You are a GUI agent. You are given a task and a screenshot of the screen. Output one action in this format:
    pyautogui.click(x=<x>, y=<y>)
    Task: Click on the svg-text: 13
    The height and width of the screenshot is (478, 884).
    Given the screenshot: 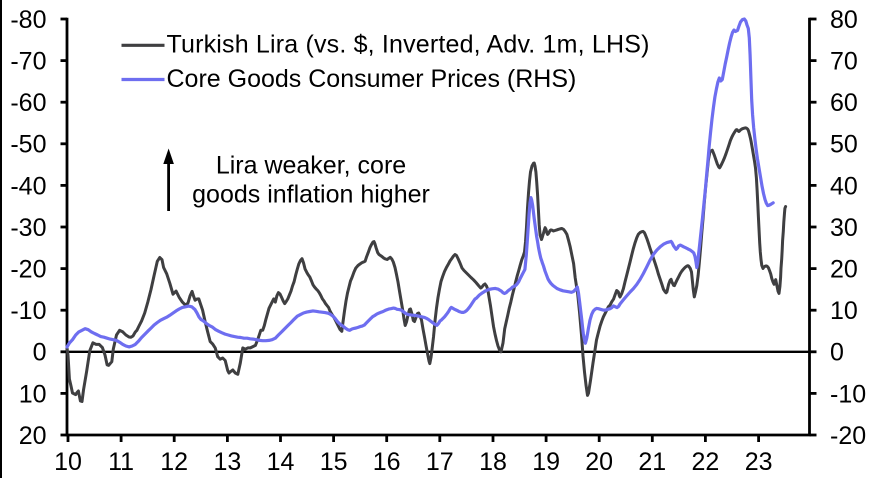 What is the action you would take?
    pyautogui.click(x=227, y=462)
    